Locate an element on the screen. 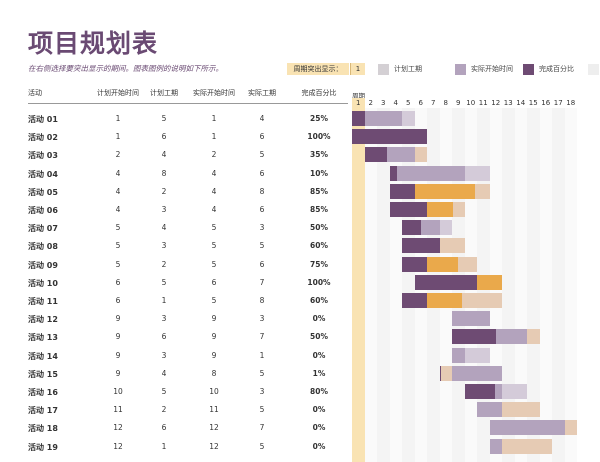 This screenshot has width=600, height=462. header-percent: 完成百分比 is located at coordinates (319, 93).